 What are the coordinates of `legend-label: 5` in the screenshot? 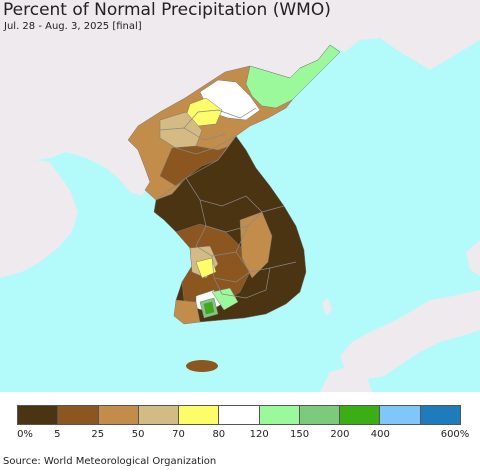 It's located at (57, 434).